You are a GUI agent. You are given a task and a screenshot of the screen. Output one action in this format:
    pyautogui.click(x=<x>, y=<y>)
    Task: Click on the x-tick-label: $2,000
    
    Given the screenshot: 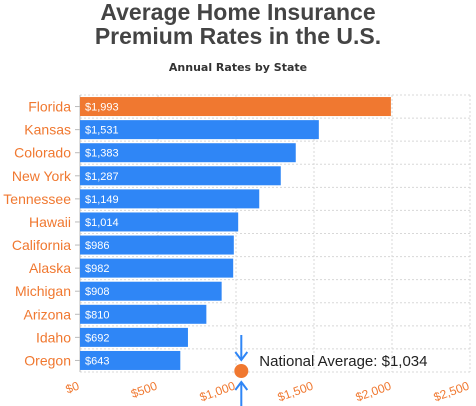 What is the action you would take?
    pyautogui.click(x=374, y=392)
    